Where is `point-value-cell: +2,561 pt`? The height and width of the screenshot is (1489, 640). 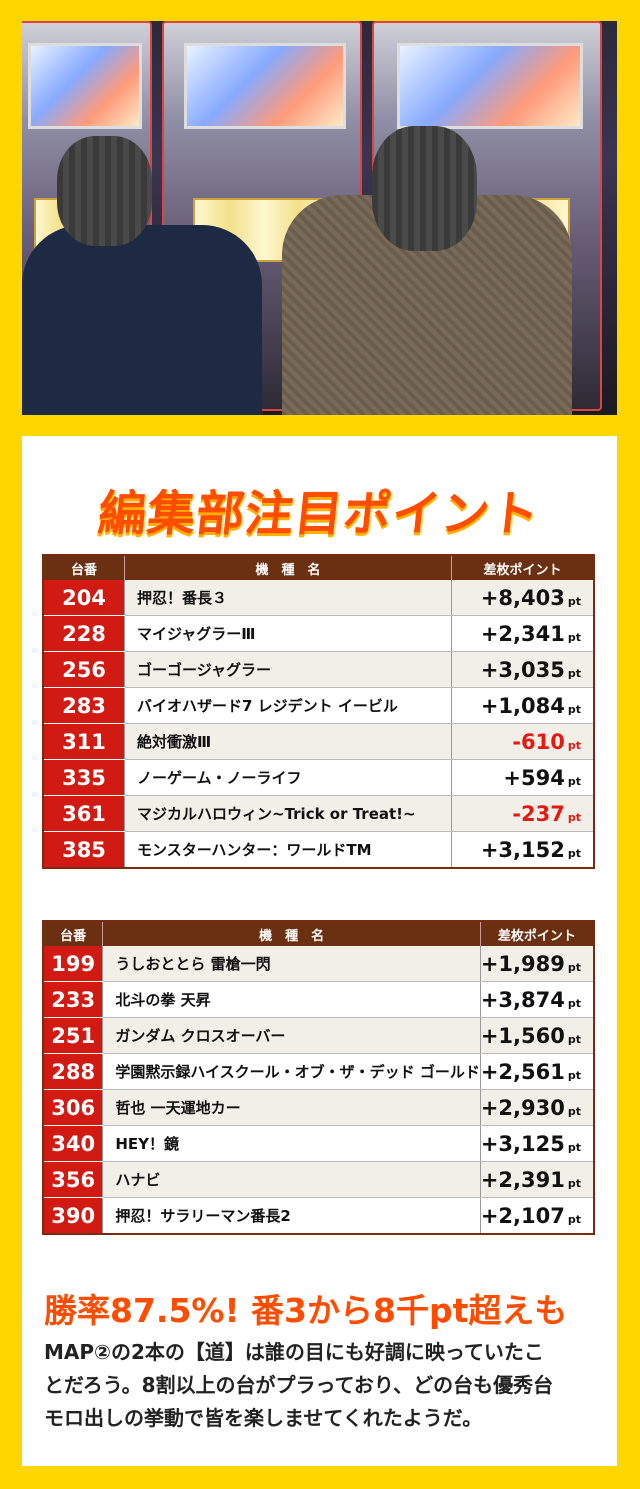 point-value-cell: +2,561 pt is located at coordinates (536, 1071).